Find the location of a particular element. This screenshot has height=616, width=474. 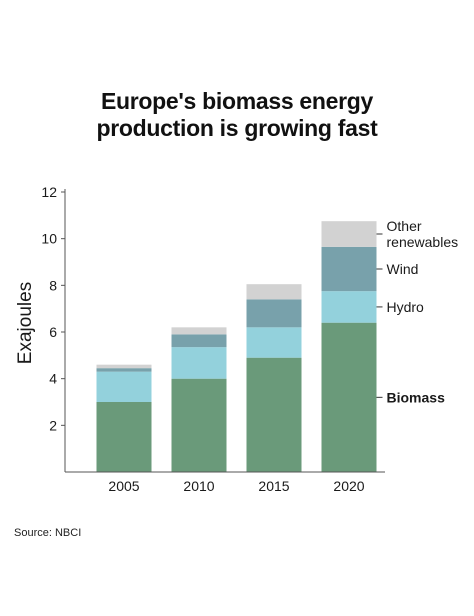

y-axis-label: Exajoules is located at coordinates (25, 323).